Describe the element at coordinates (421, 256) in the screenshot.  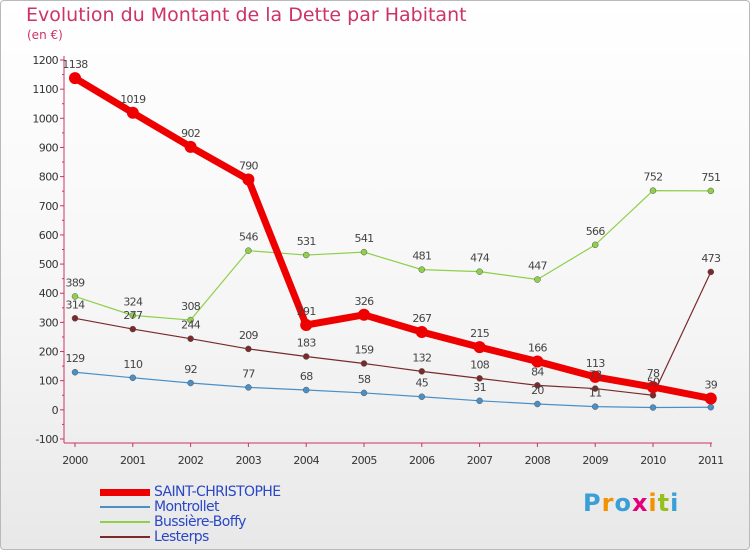
I see `data-label-bussi-re-boffy: 481` at that location.